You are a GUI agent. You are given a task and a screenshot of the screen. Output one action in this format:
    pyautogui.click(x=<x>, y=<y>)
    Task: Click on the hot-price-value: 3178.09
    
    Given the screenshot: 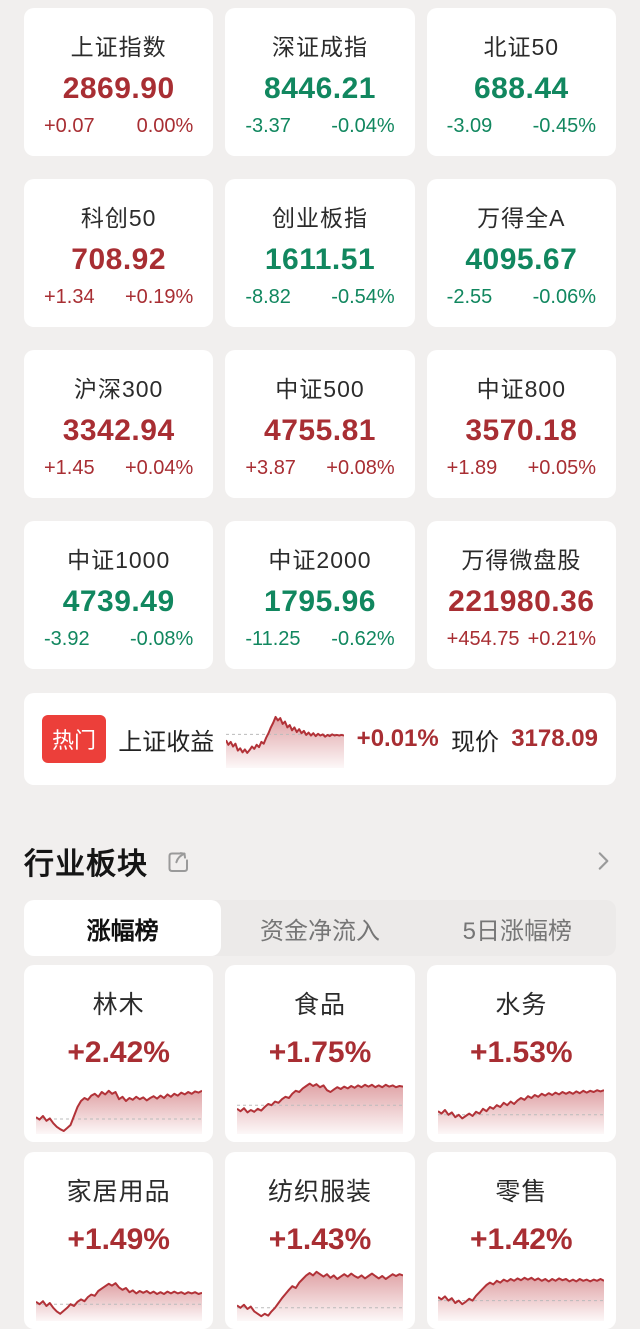 What is the action you would take?
    pyautogui.click(x=554, y=738)
    